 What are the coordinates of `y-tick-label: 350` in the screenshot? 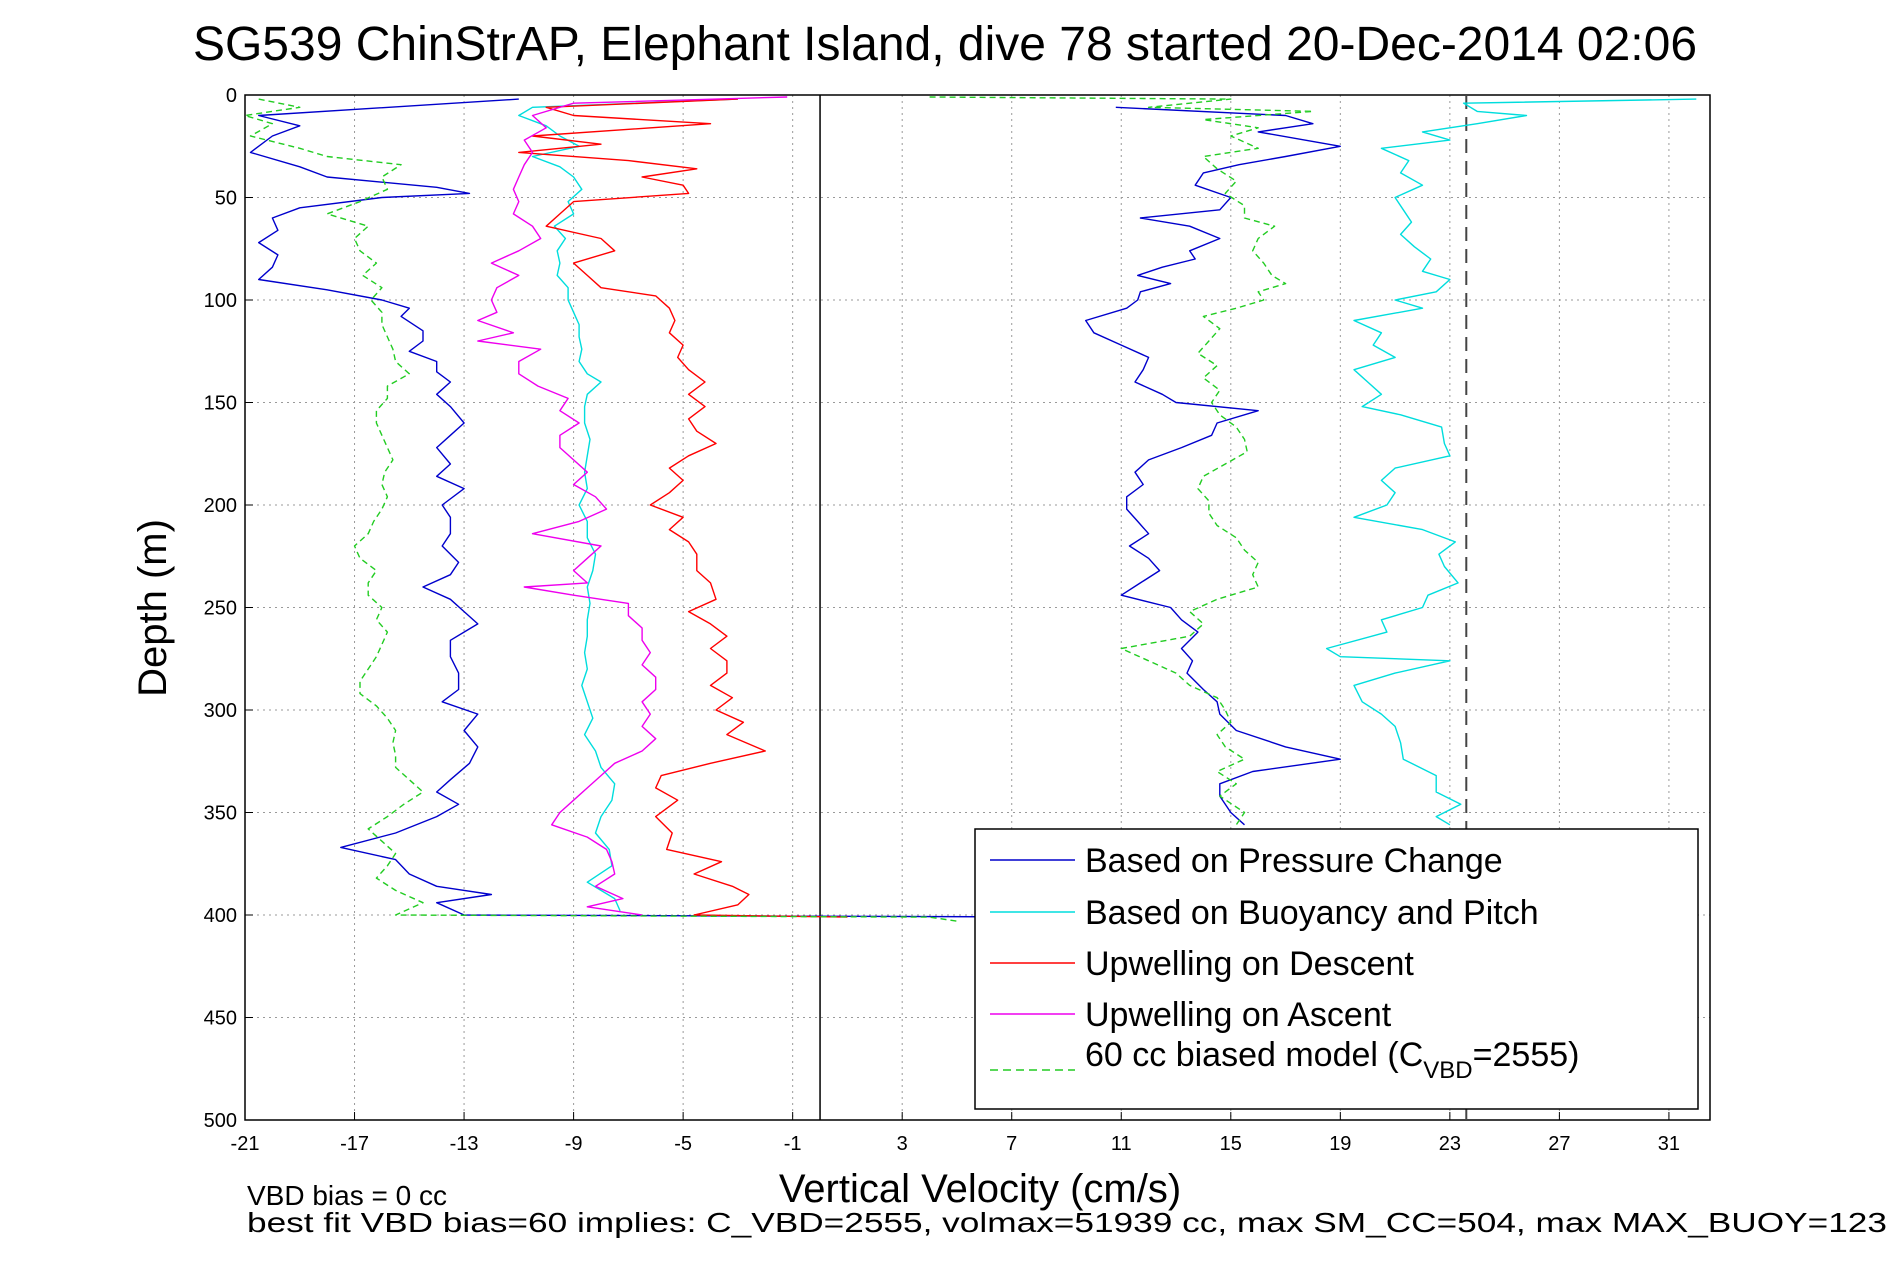 It's located at (220, 814).